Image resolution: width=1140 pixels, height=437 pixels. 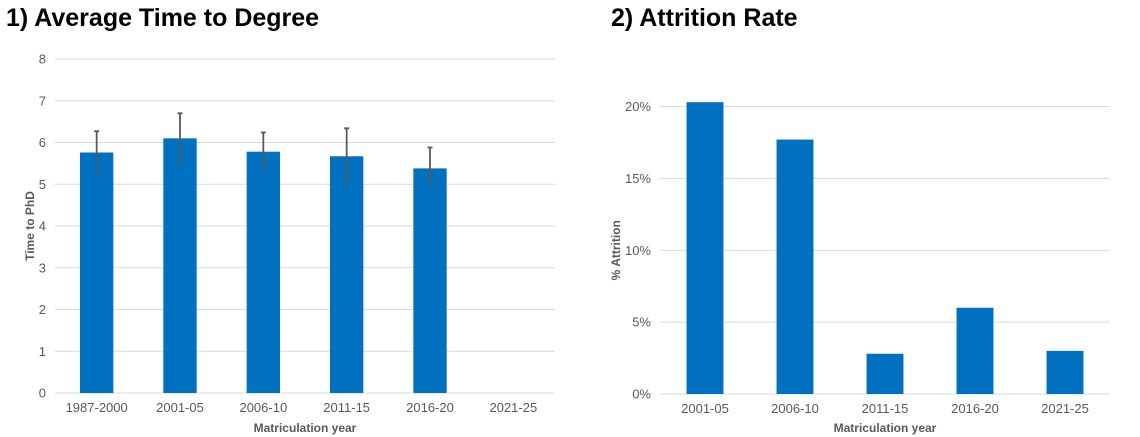 What do you see at coordinates (42, 184) in the screenshot?
I see `y-tick-label: 5` at bounding box center [42, 184].